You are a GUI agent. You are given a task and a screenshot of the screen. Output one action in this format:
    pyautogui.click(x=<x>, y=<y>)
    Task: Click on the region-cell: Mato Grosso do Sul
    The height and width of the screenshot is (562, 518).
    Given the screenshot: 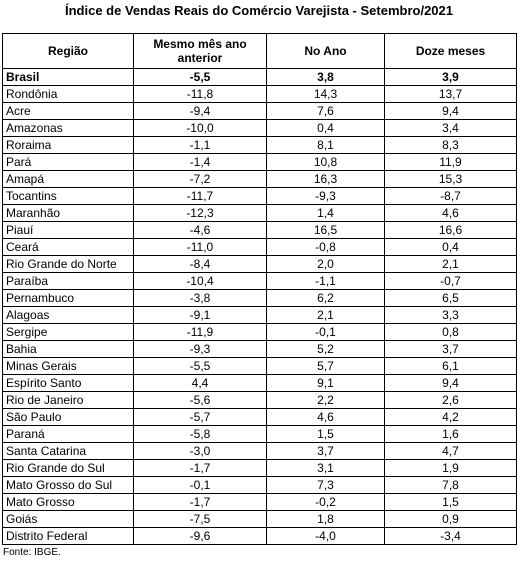 What is the action you would take?
    pyautogui.click(x=68, y=485)
    